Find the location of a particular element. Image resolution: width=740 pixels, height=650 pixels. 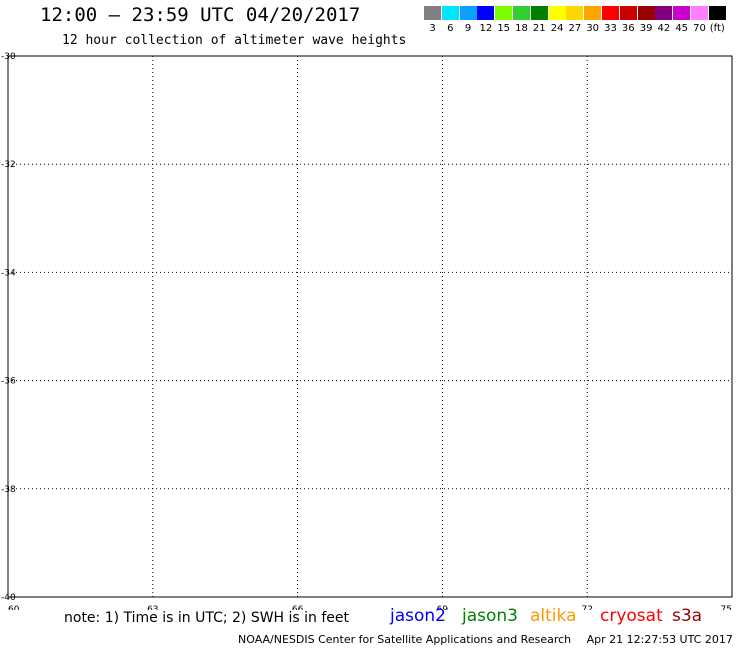

page-title: 12:00 – 23:59 UTC 04/20/2017 is located at coordinates (200, 15).